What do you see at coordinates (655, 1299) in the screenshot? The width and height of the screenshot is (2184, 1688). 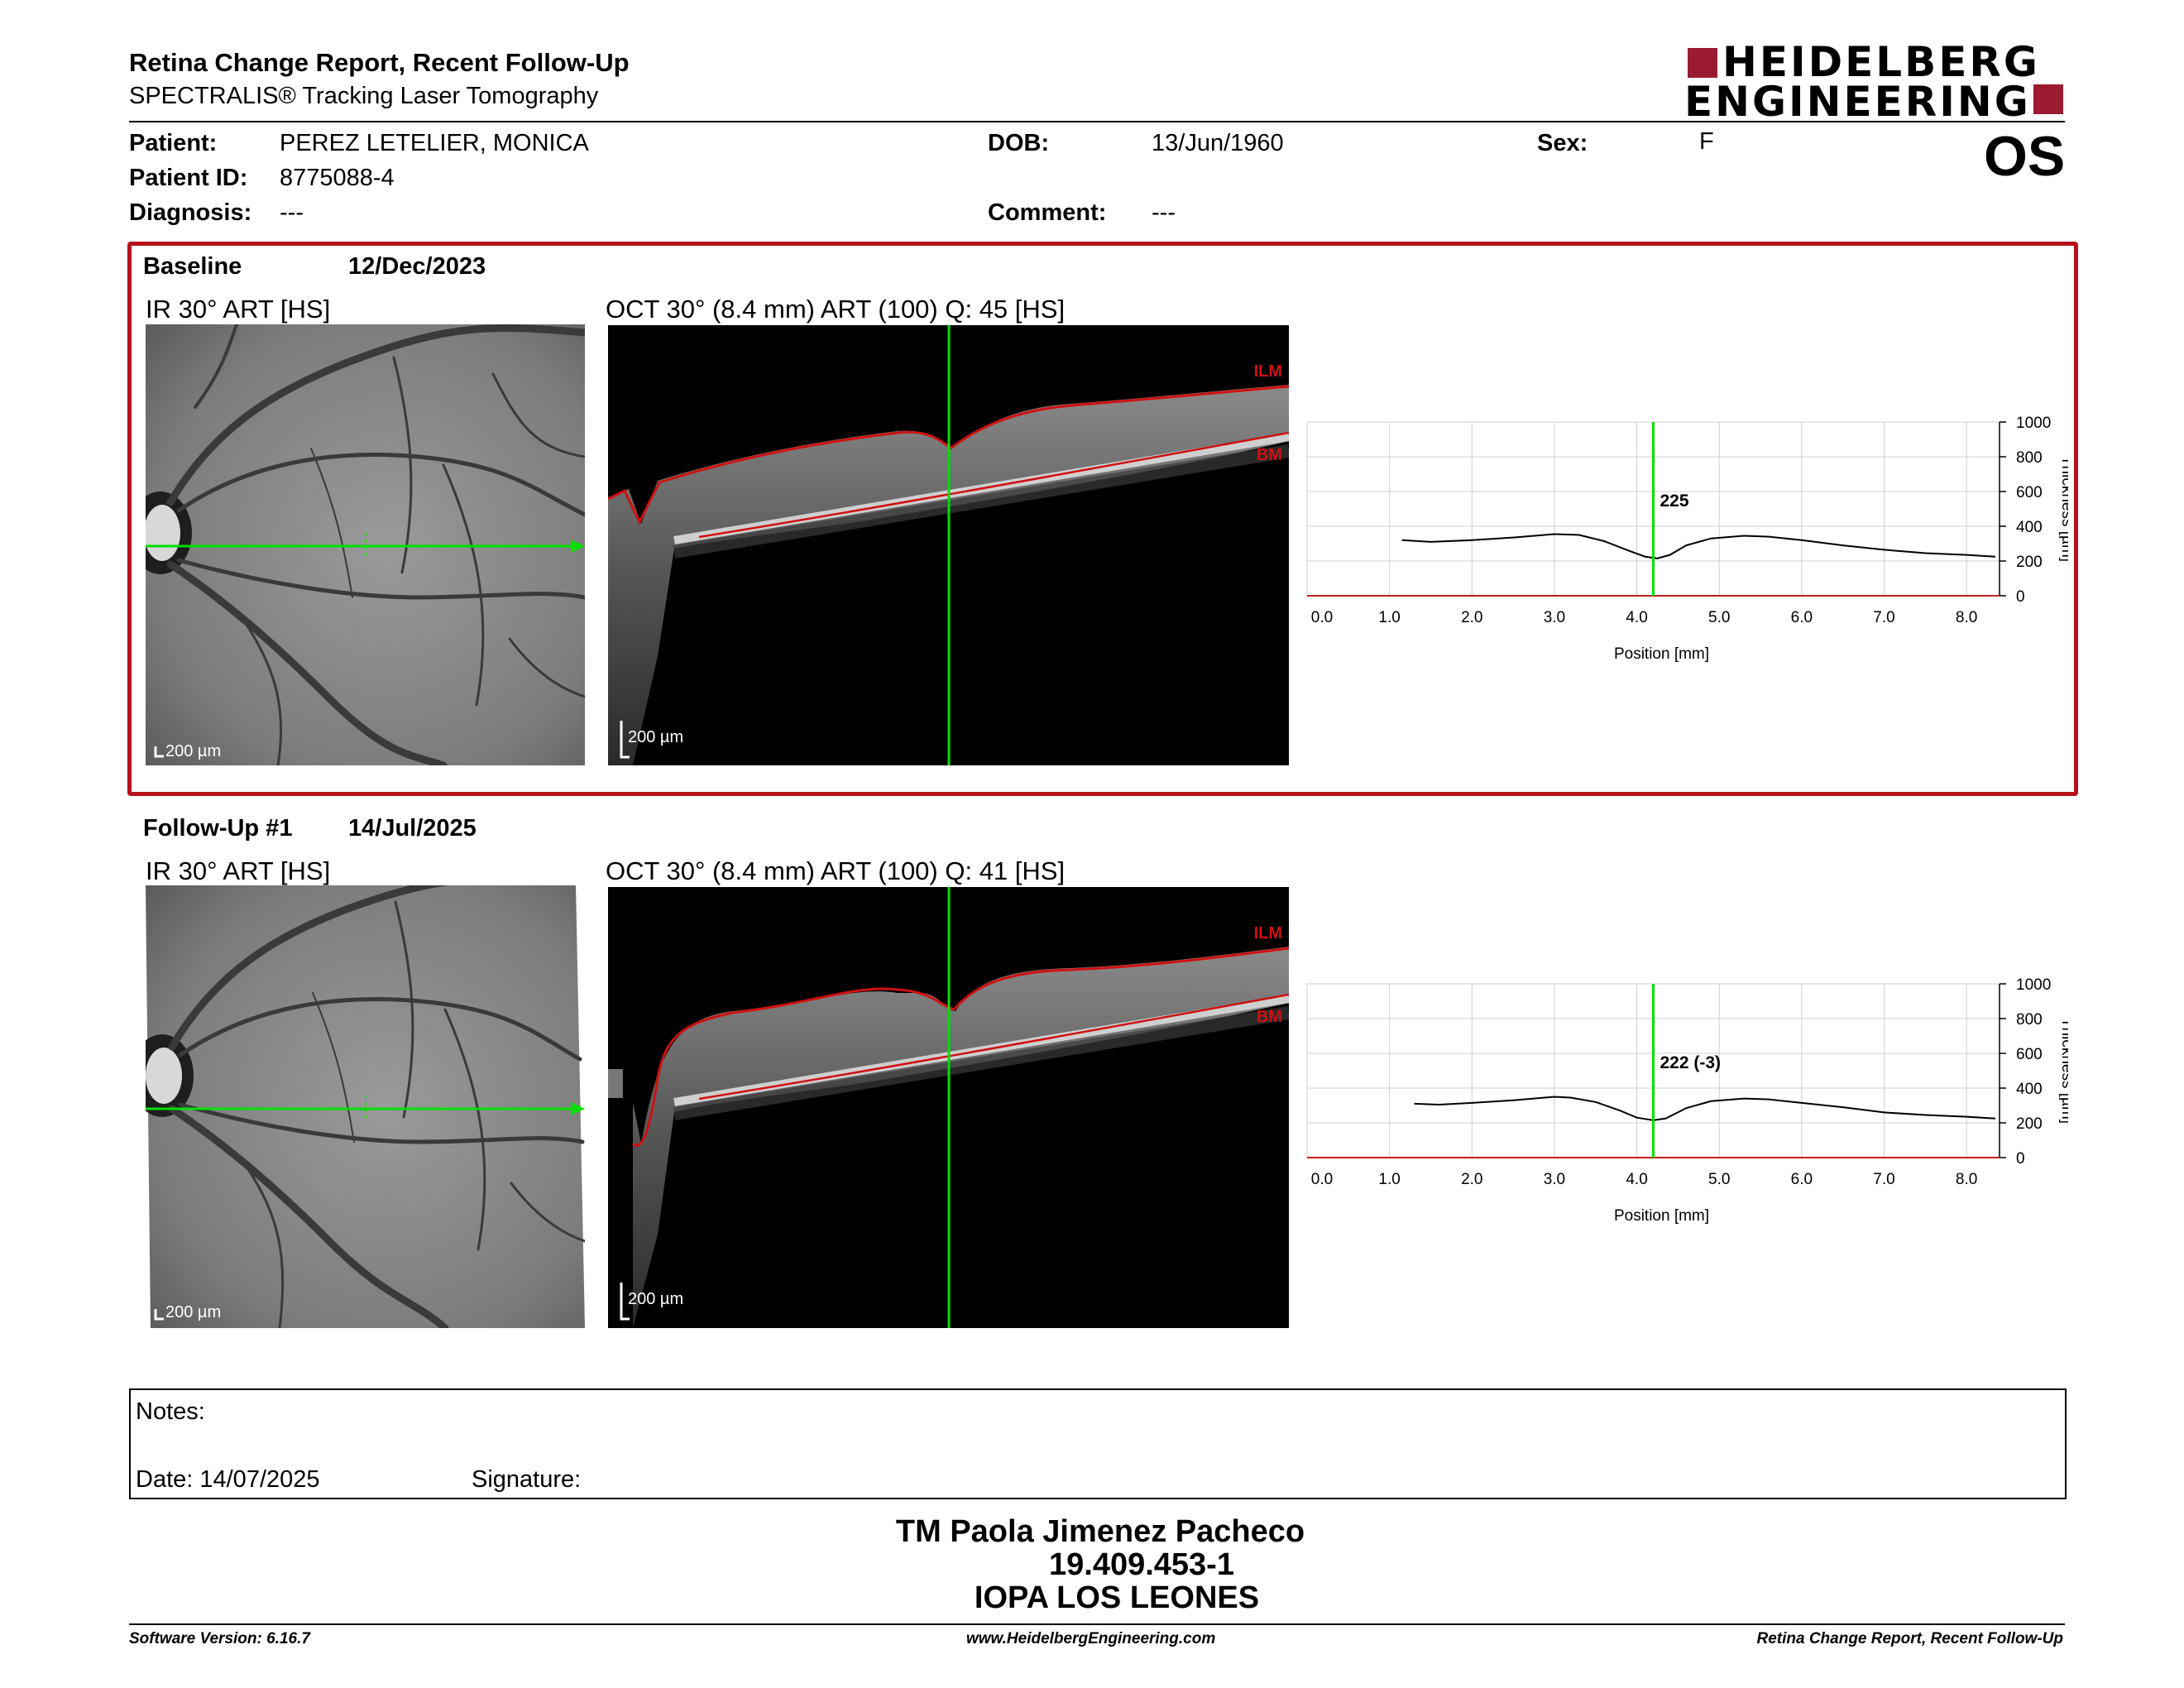 I see `followup-oct-scale: 200 µm` at bounding box center [655, 1299].